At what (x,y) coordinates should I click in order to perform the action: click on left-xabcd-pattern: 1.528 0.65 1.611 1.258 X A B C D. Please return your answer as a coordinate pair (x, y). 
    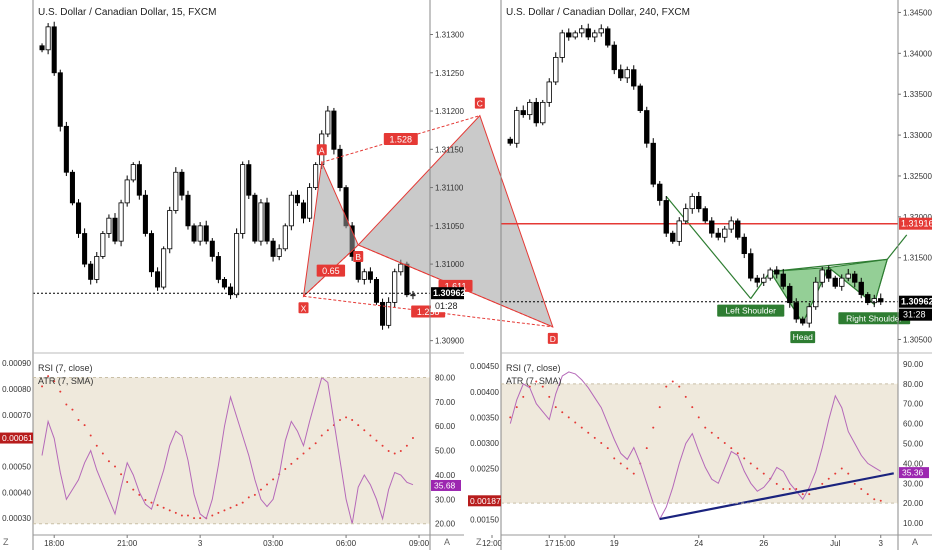
    Looking at the image, I should click on (428, 220).